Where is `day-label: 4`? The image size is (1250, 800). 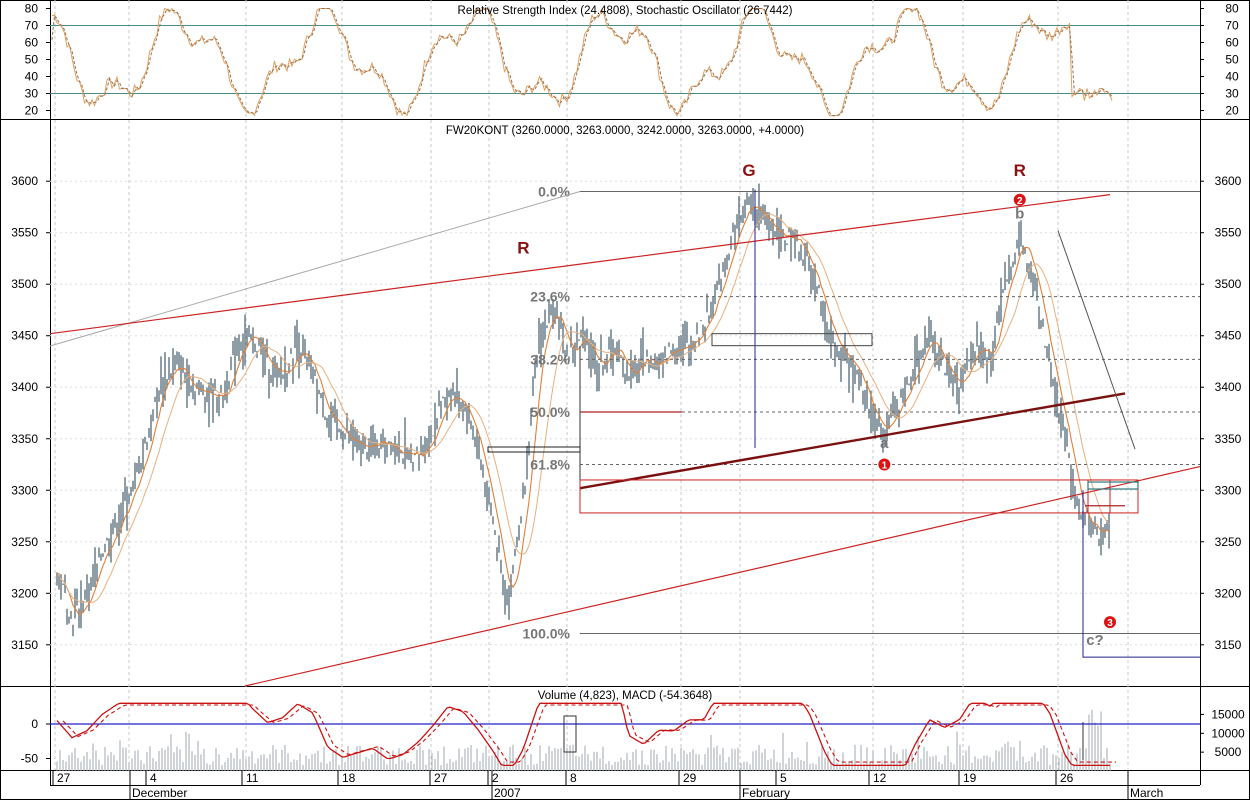
day-label: 4 is located at coordinates (153, 778).